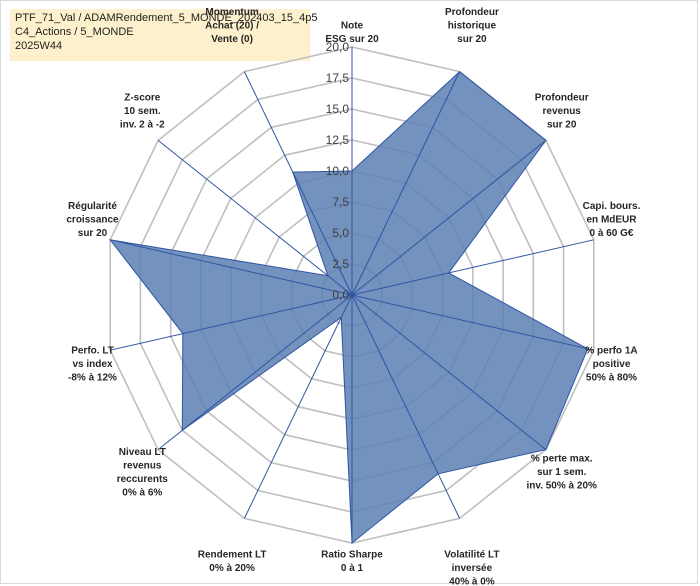  I want to click on axis-label-10: Perfo. LT vs index -8% à 12%, so click(92, 364).